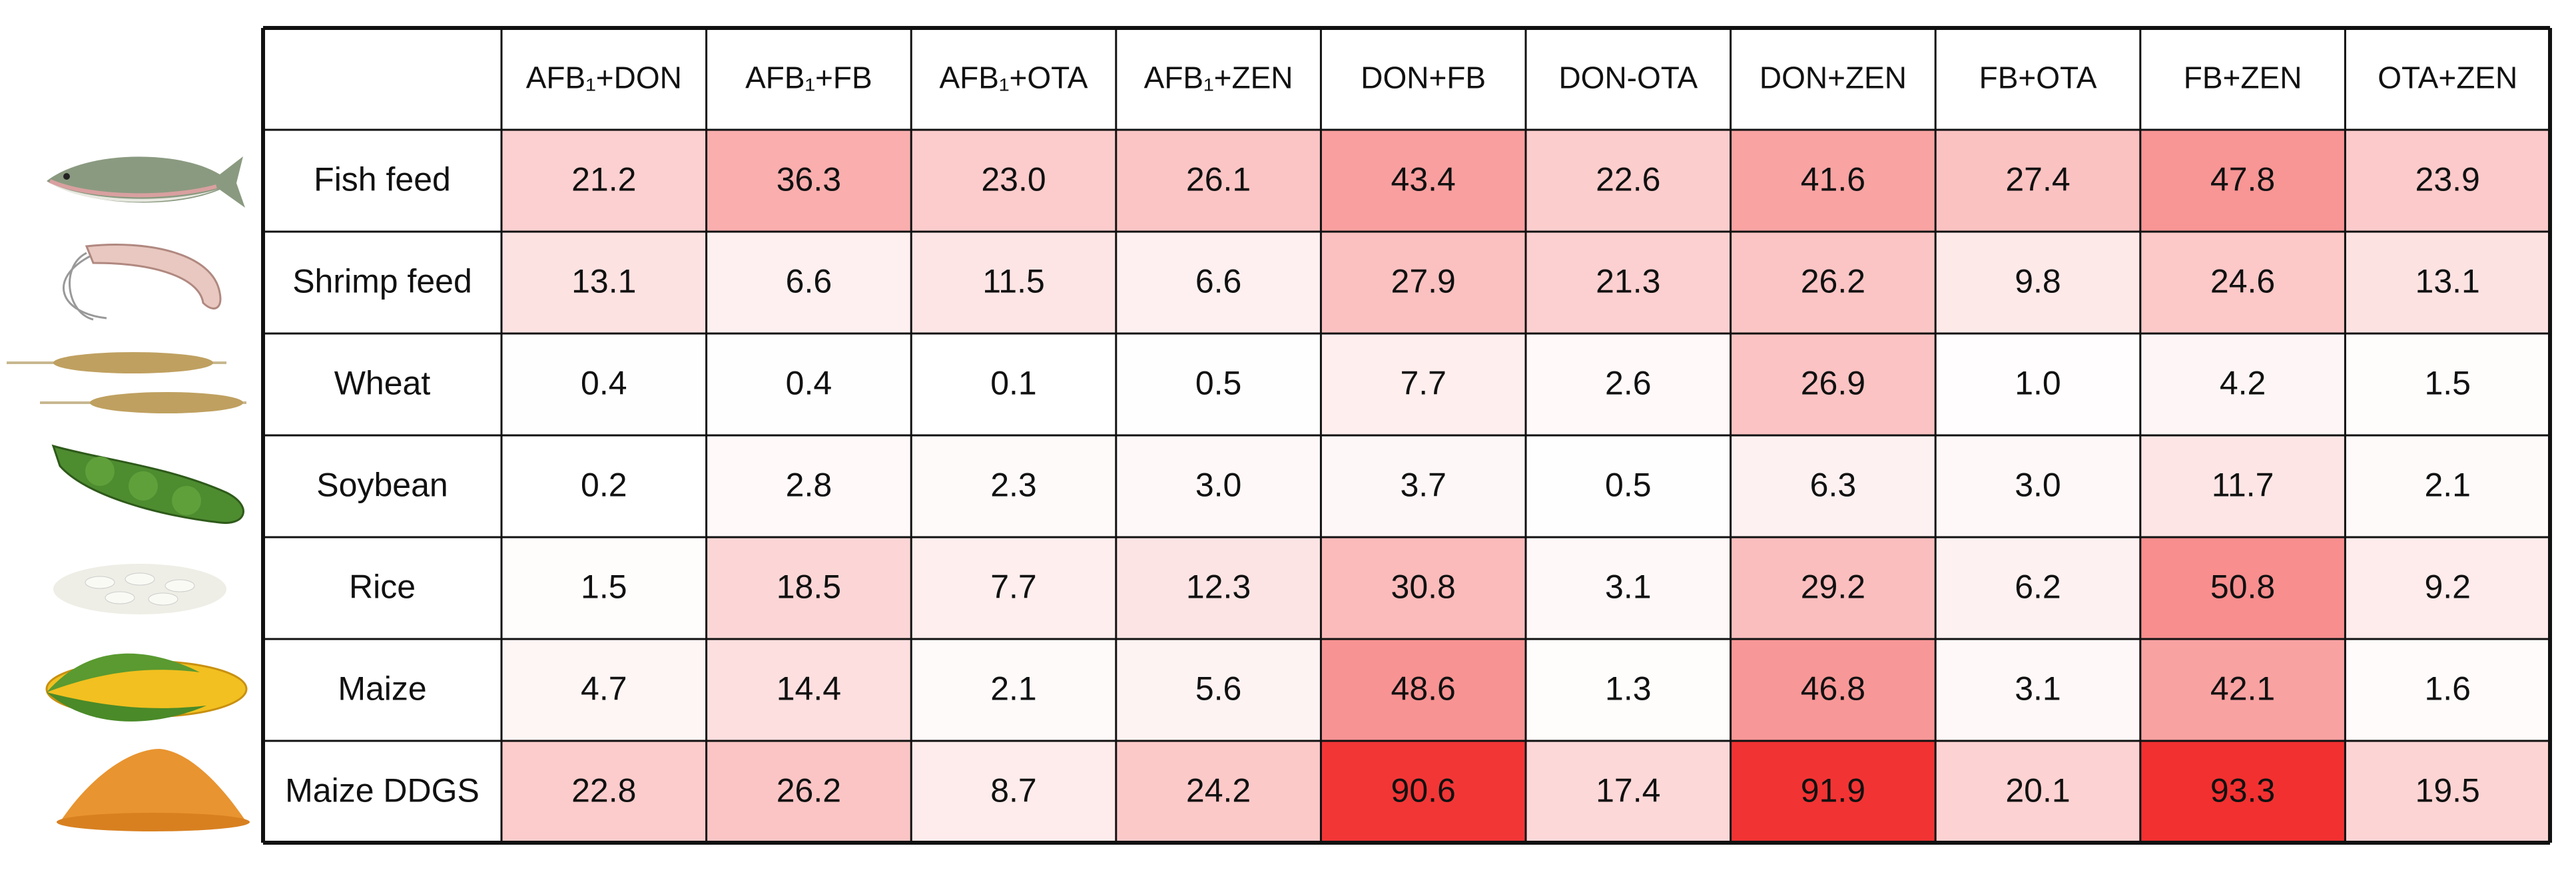 The height and width of the screenshot is (872, 2576). What do you see at coordinates (1423, 485) in the screenshot?
I see `cell-value: 3.7` at bounding box center [1423, 485].